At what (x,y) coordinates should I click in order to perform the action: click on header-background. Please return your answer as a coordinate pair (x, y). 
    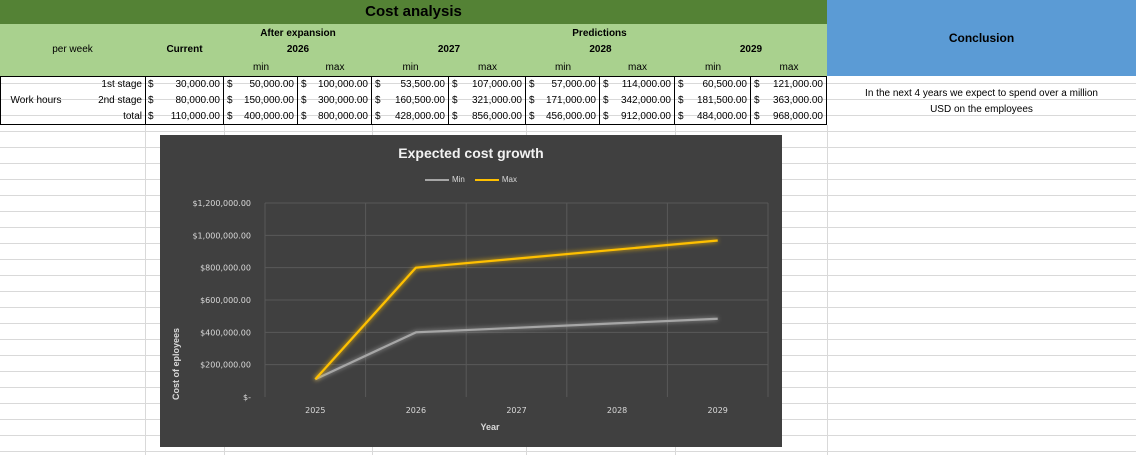
    Looking at the image, I should click on (413, 50).